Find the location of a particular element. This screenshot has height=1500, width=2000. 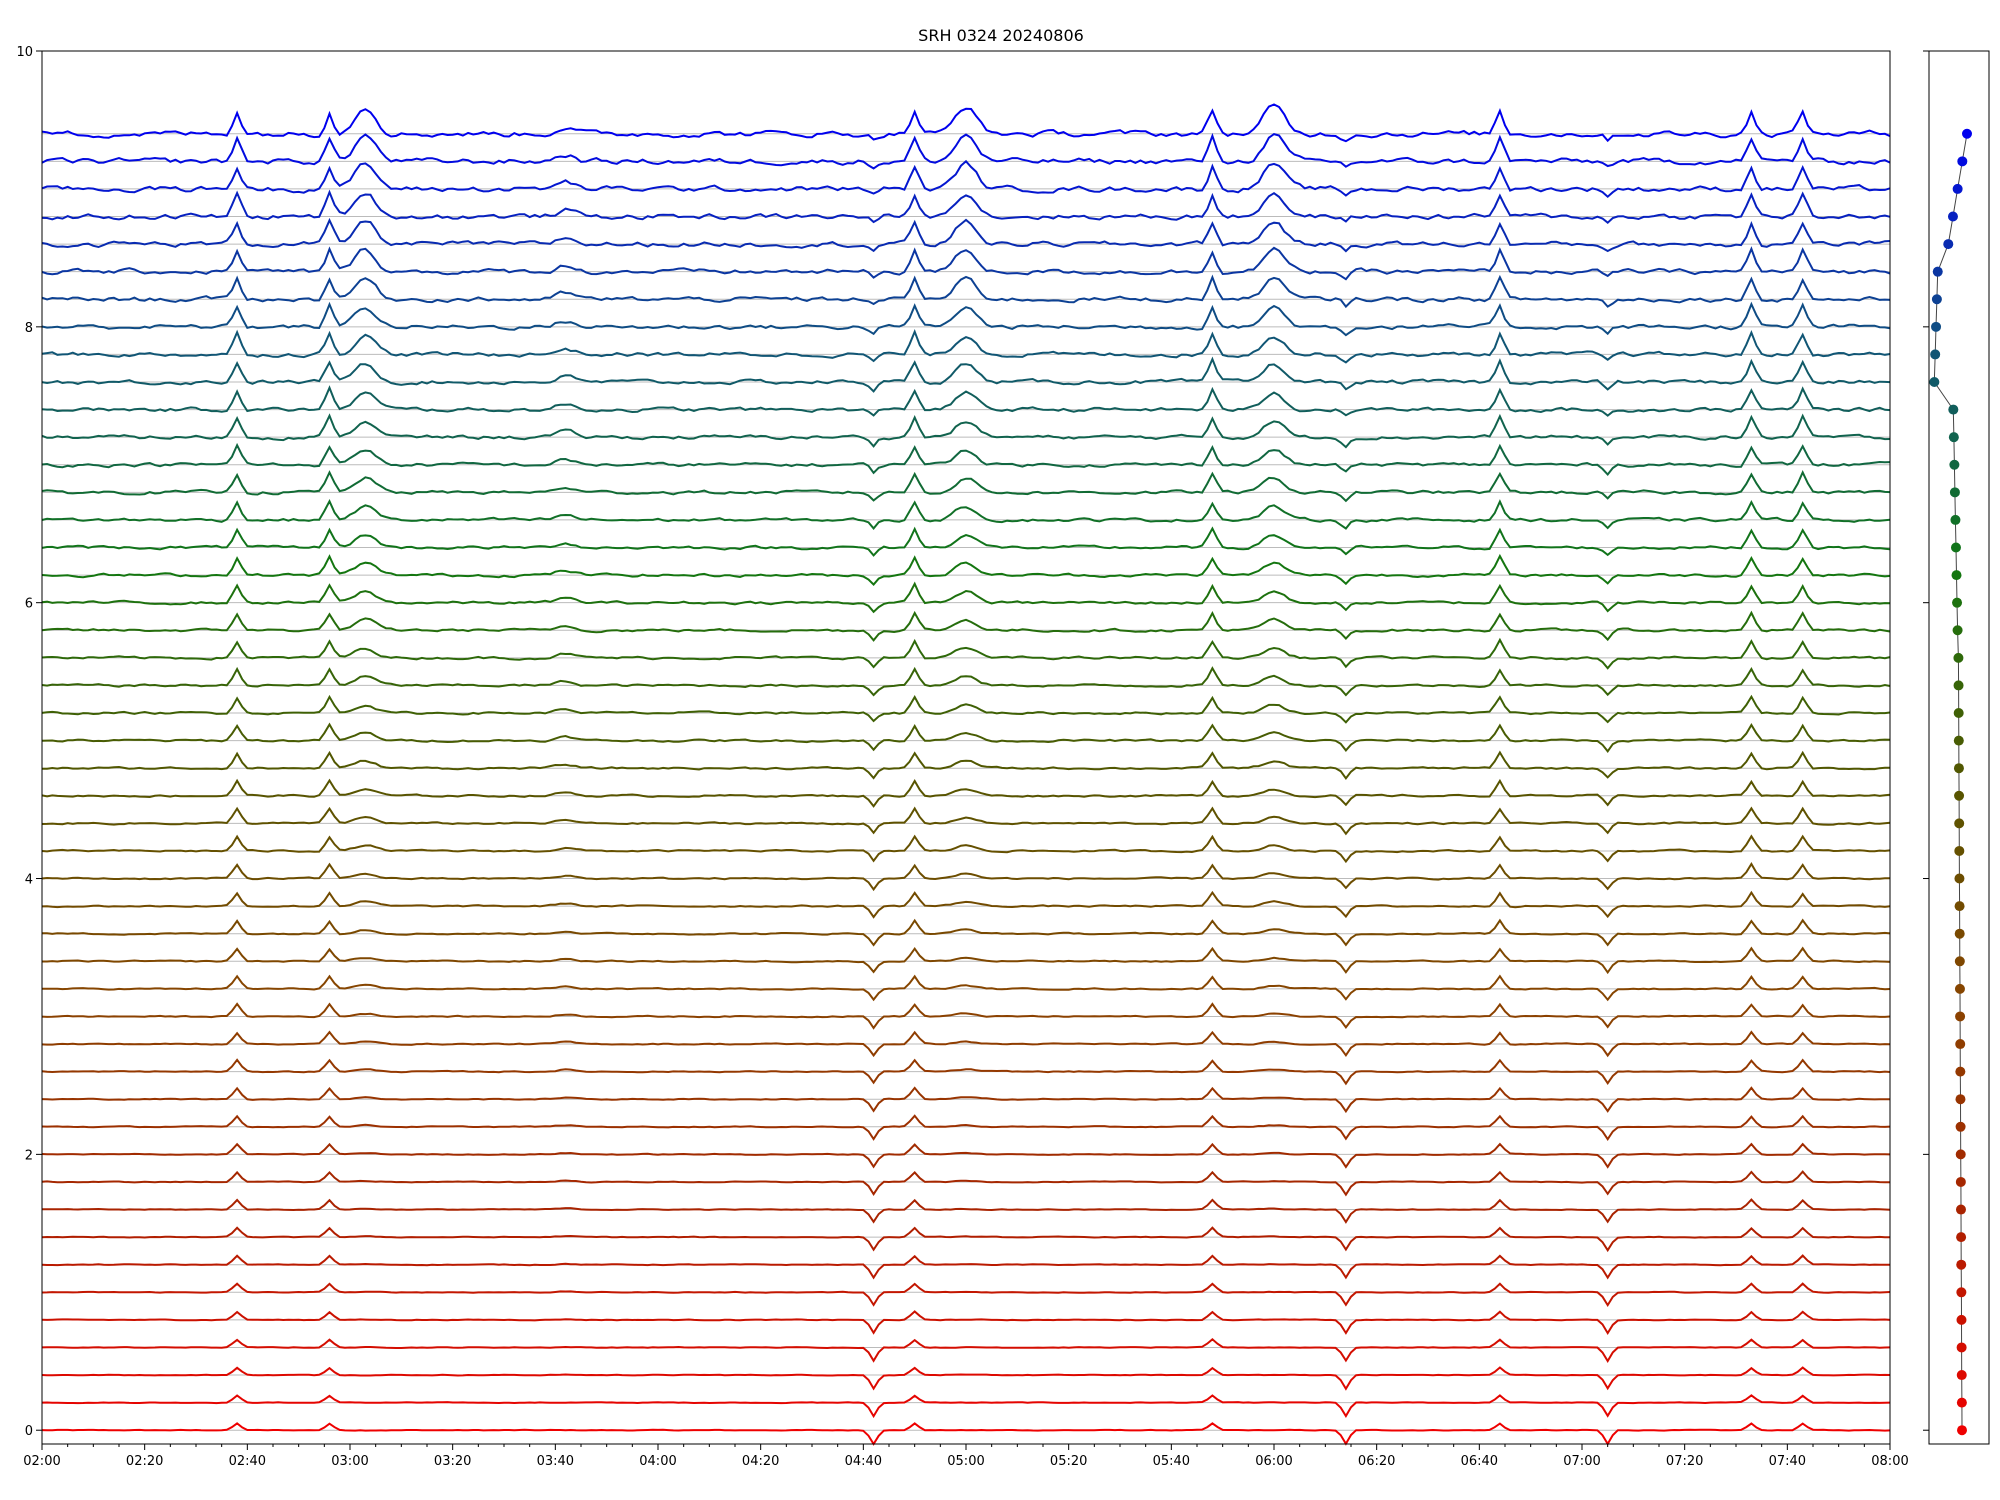

y-tick-label: 2 is located at coordinates (29, 1155).